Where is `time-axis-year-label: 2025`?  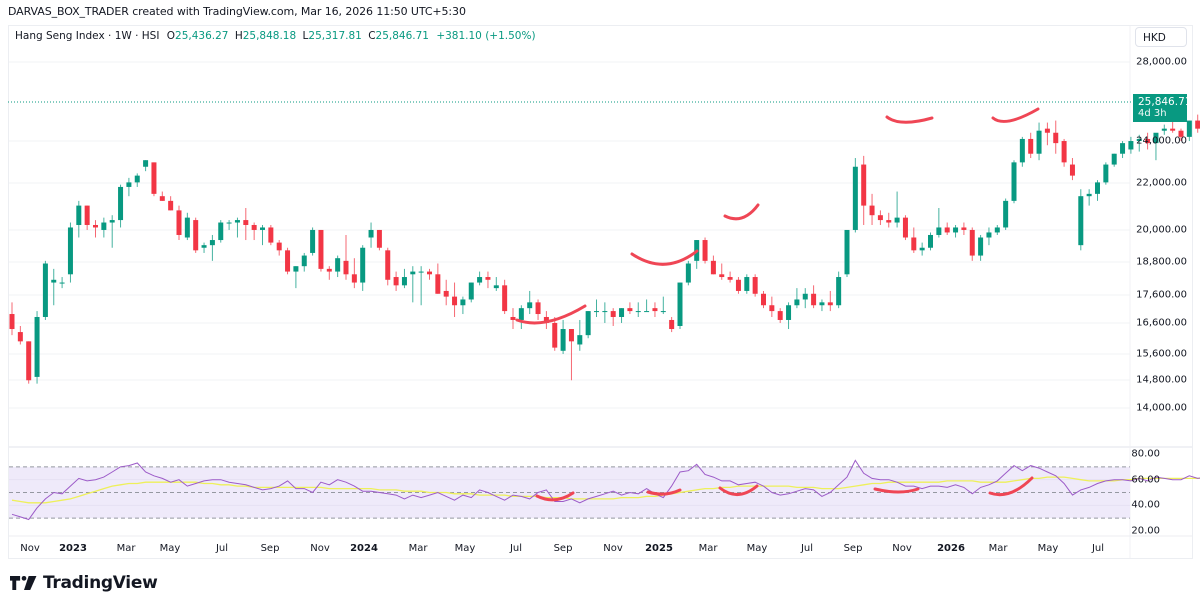
time-axis-year-label: 2025 is located at coordinates (659, 548).